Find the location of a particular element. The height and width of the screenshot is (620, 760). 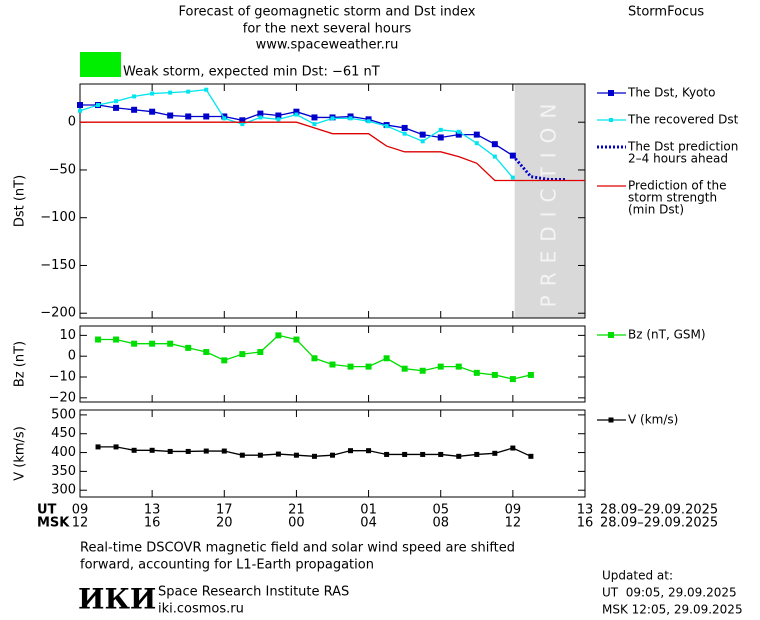

legend-marker is located at coordinates (611, 120).